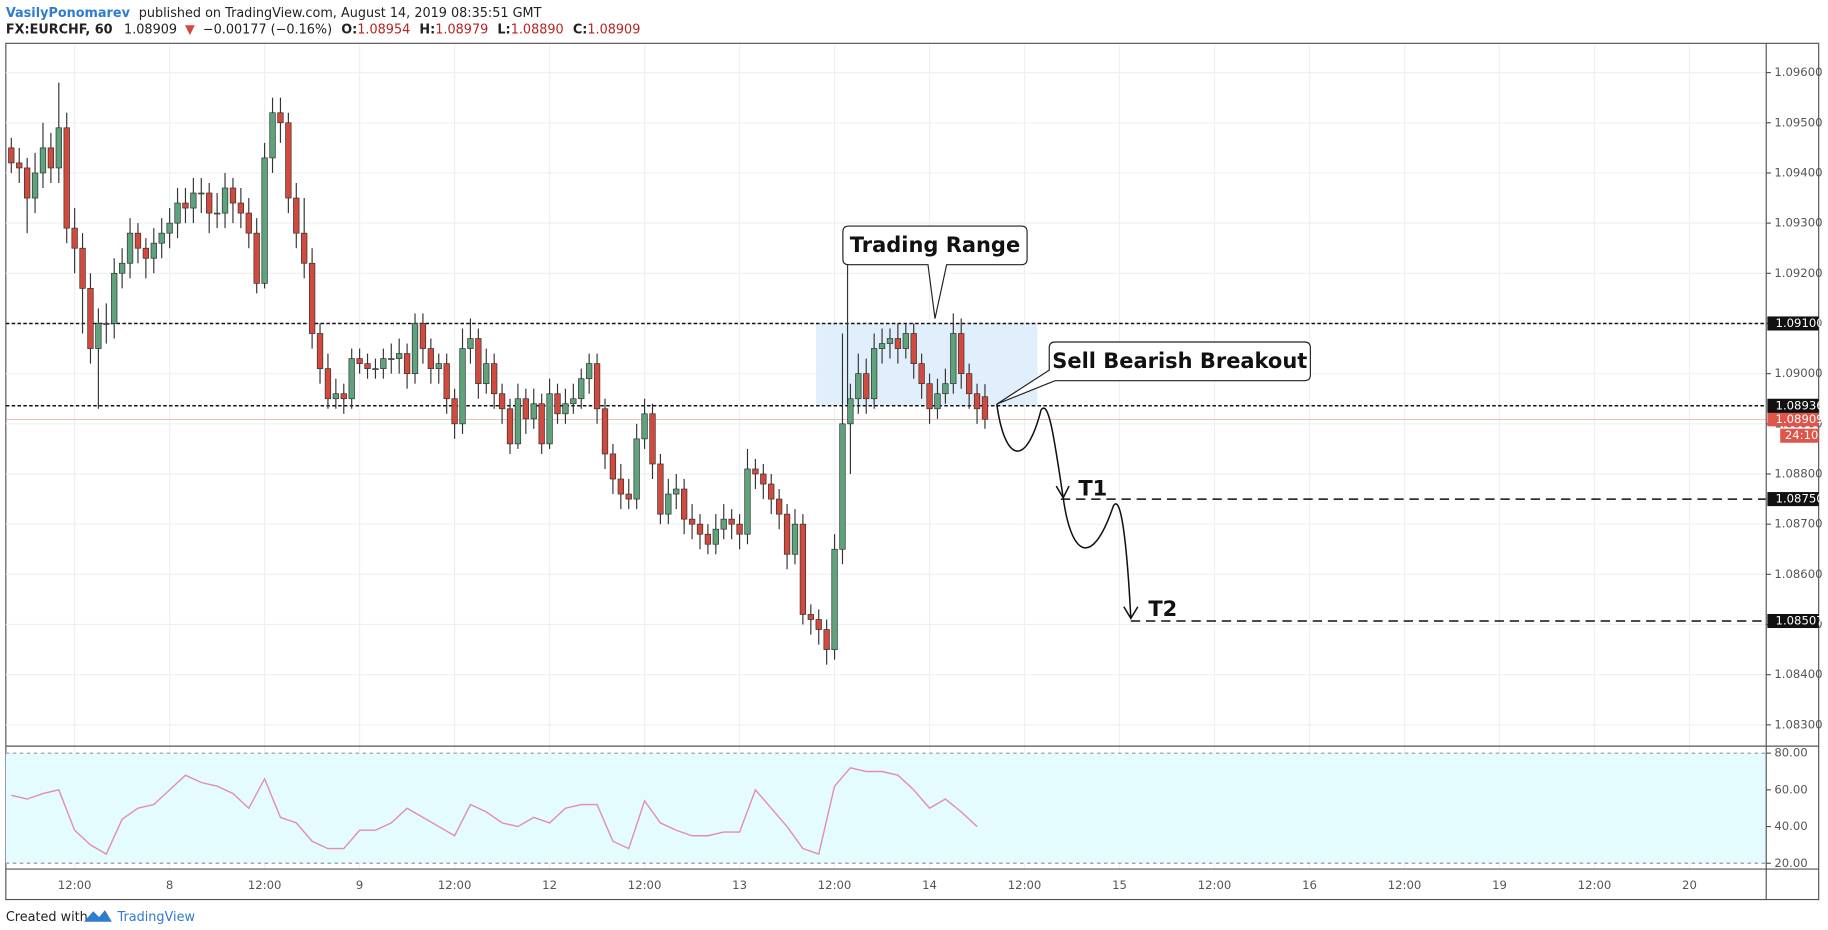 This screenshot has width=1828, height=930. I want to click on level-label: 1.08750, so click(1800, 499).